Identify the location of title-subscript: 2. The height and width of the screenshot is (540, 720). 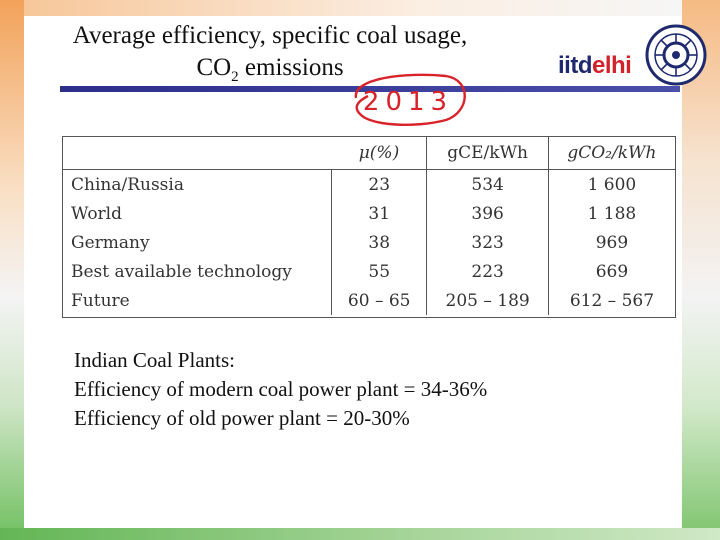
(235, 77).